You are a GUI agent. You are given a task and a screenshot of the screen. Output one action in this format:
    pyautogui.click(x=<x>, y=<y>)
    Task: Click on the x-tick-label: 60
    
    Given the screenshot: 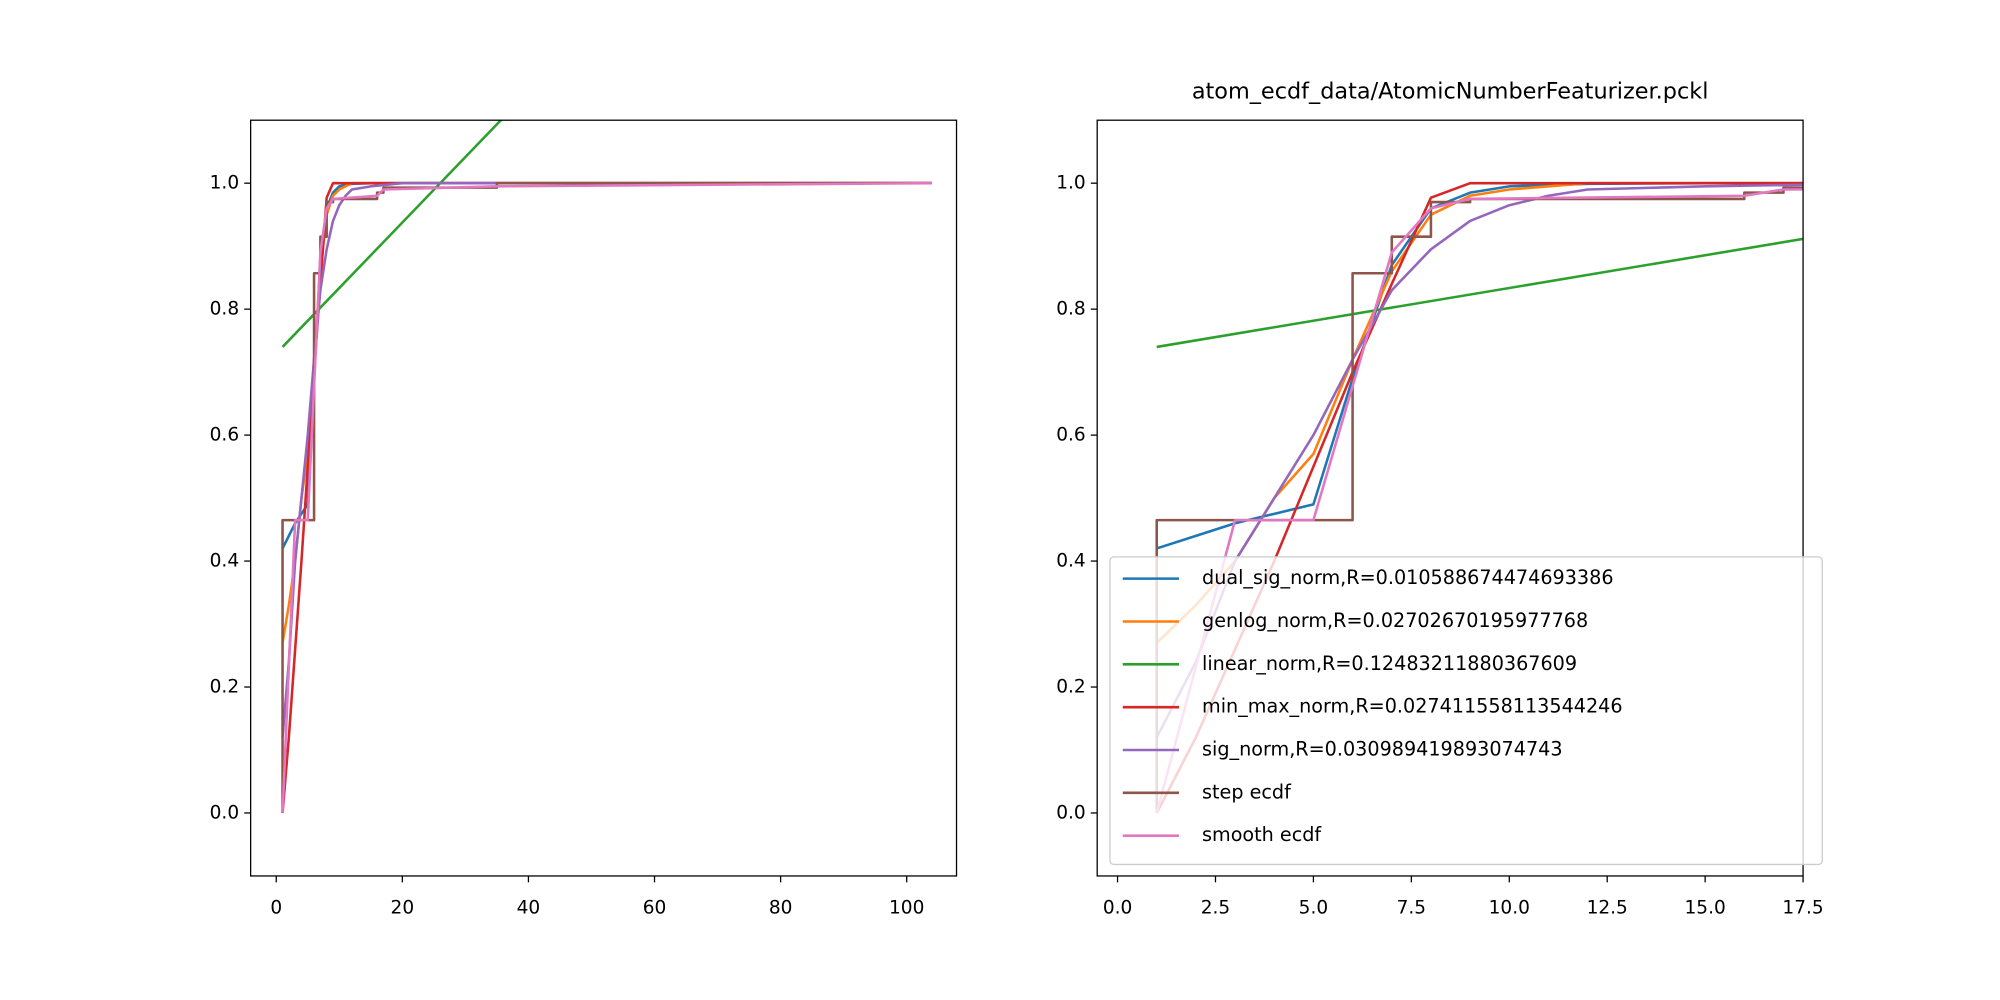 What is the action you would take?
    pyautogui.click(x=655, y=907)
    